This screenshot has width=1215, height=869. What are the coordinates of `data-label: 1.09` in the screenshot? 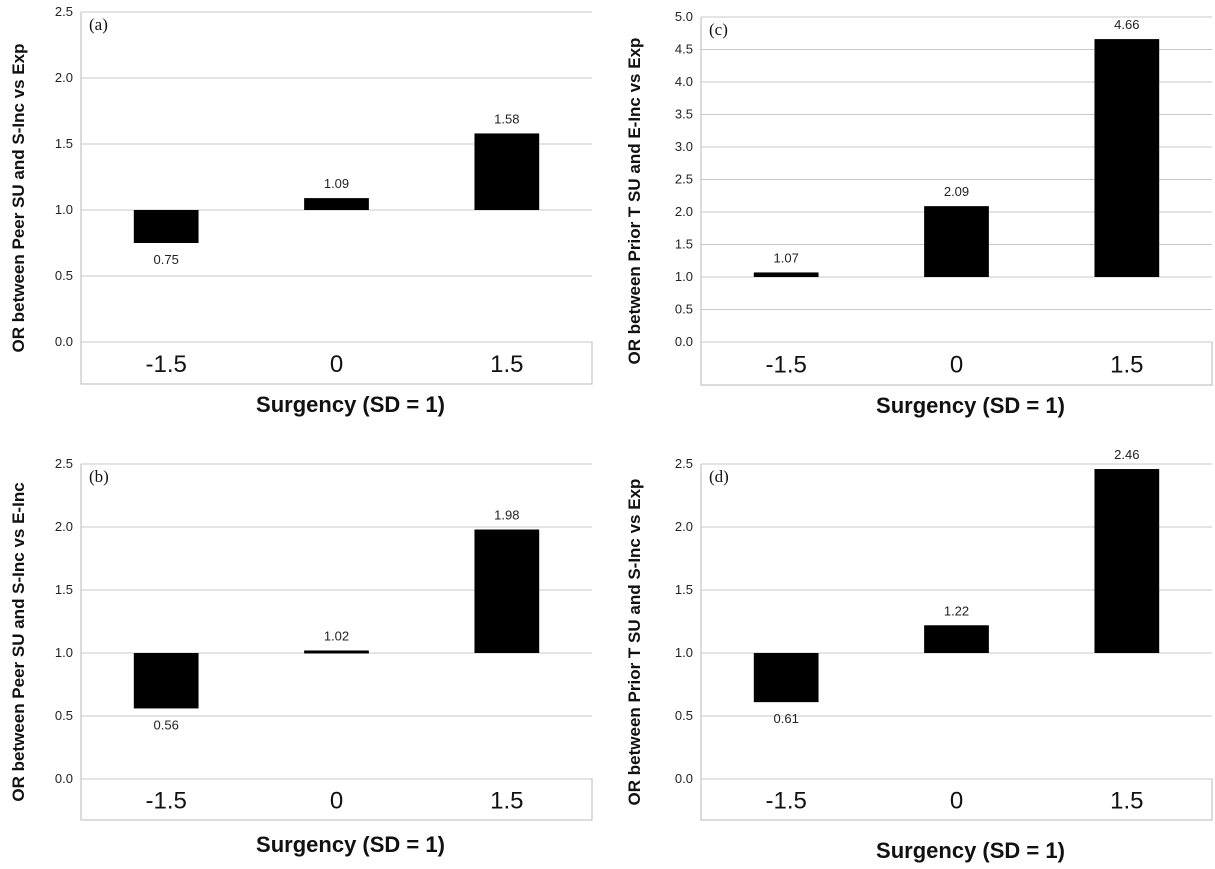 It's located at (336, 183).